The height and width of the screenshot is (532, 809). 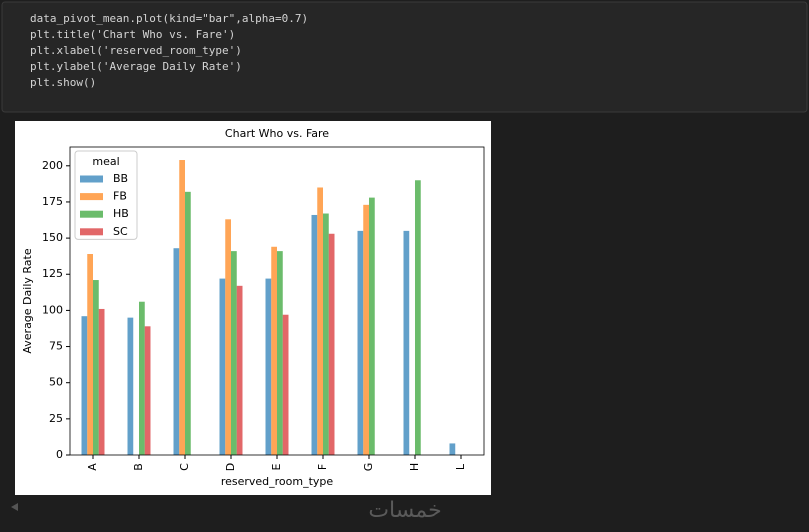 What do you see at coordinates (52, 165) in the screenshot?
I see `y-tick-label: 200` at bounding box center [52, 165].